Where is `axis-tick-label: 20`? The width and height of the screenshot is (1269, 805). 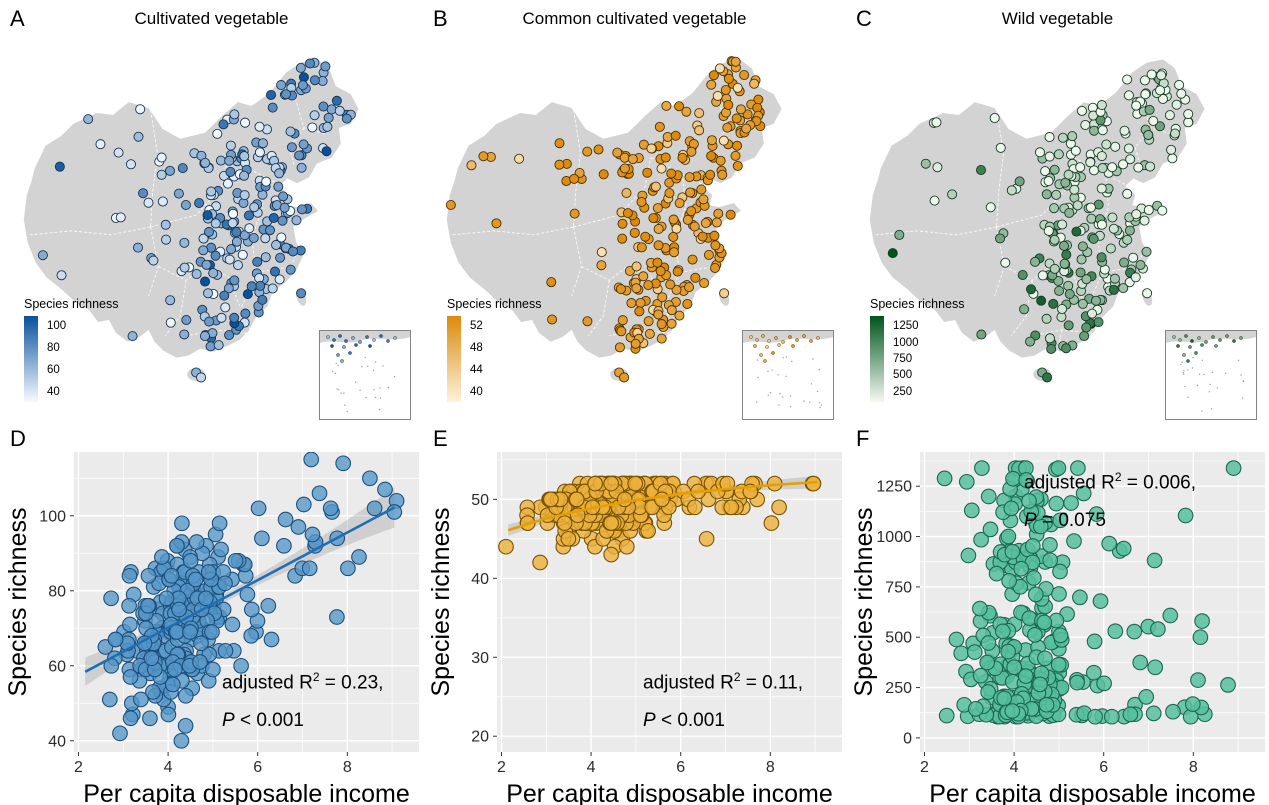 axis-tick-label: 20 is located at coordinates (480, 737).